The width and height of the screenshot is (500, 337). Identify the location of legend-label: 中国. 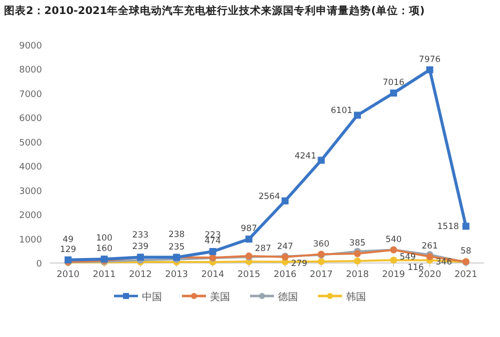
(152, 297).